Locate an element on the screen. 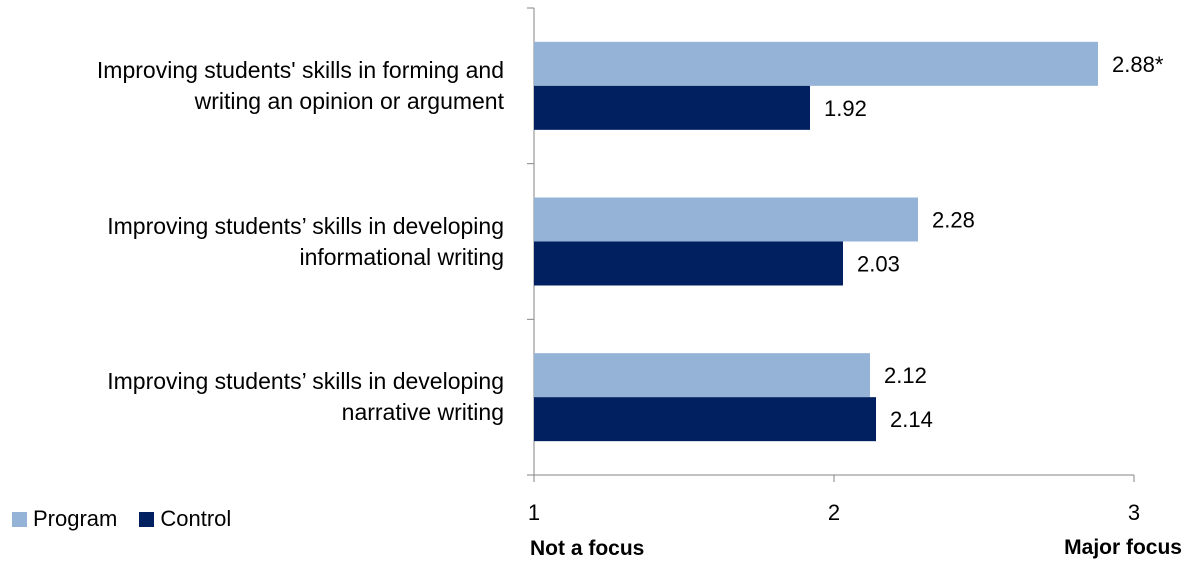 The height and width of the screenshot is (565, 1194). x-tick-label: 2 is located at coordinates (834, 512).